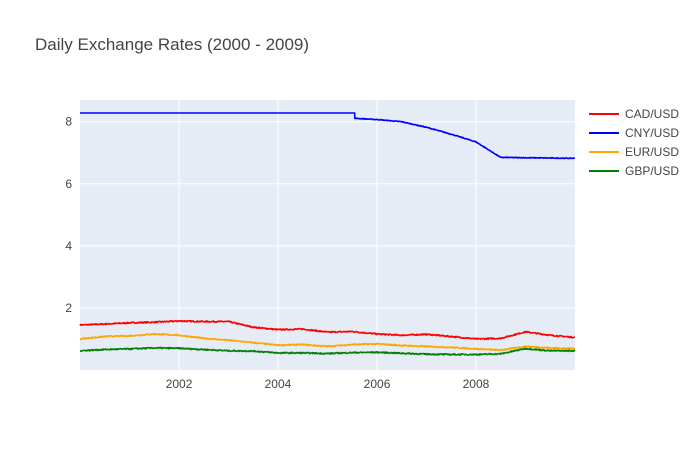 Image resolution: width=700 pixels, height=455 pixels. What do you see at coordinates (476, 384) in the screenshot?
I see `x-tick-label: 2008` at bounding box center [476, 384].